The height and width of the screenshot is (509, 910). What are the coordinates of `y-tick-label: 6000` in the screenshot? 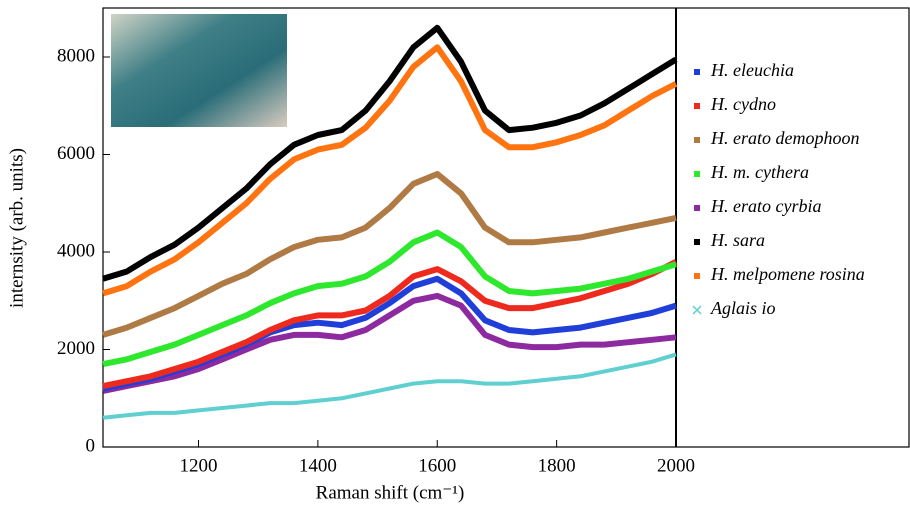 It's located at (76, 153).